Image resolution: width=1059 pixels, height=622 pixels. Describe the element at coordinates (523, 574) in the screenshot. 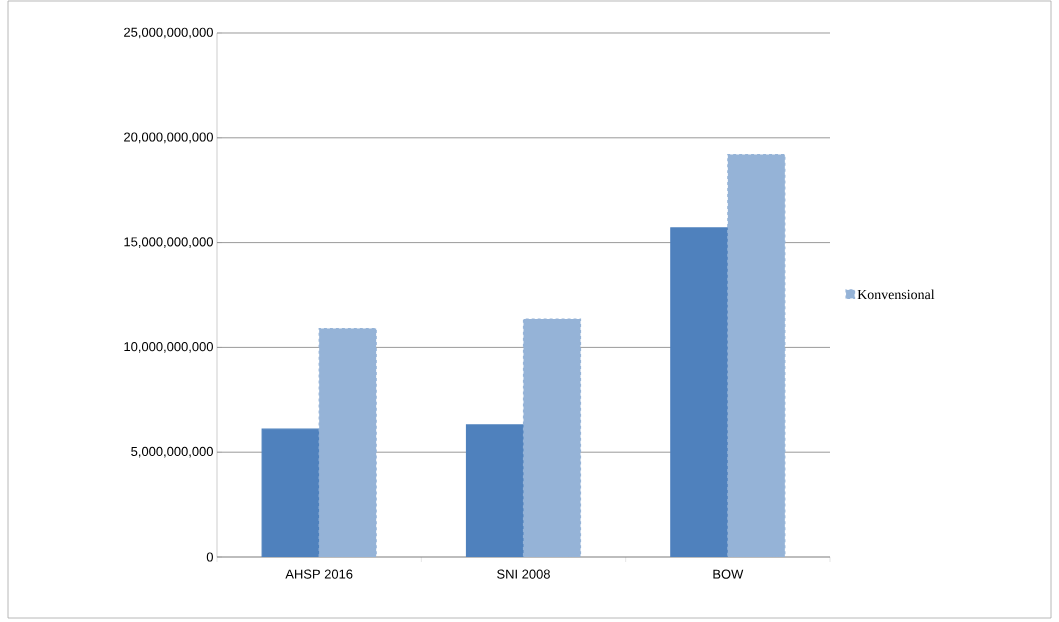

I see `x-tick-label: SNI 2008` at that location.